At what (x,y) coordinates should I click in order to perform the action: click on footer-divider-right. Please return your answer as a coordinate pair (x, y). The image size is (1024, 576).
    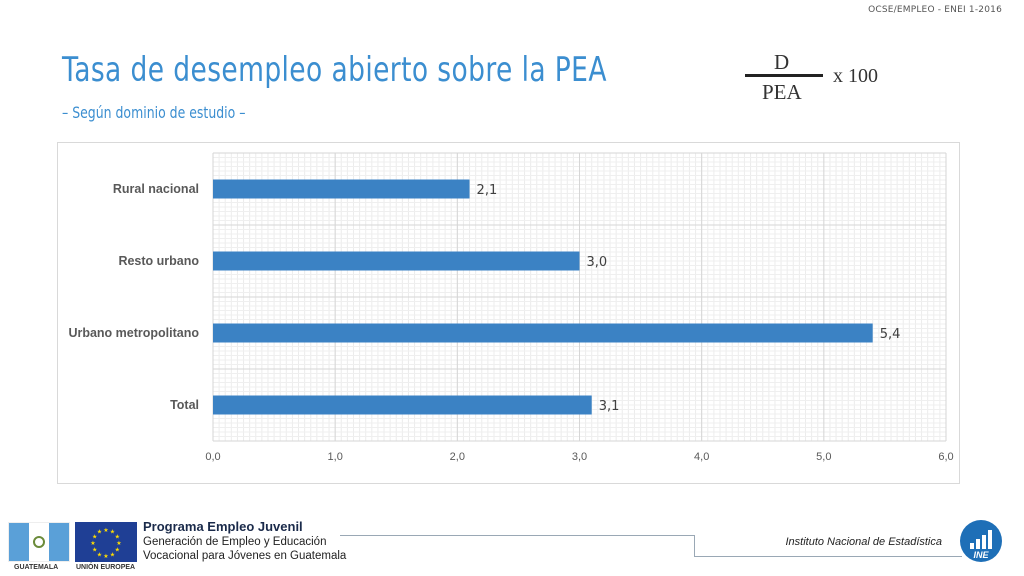
    Looking at the image, I should click on (828, 556).